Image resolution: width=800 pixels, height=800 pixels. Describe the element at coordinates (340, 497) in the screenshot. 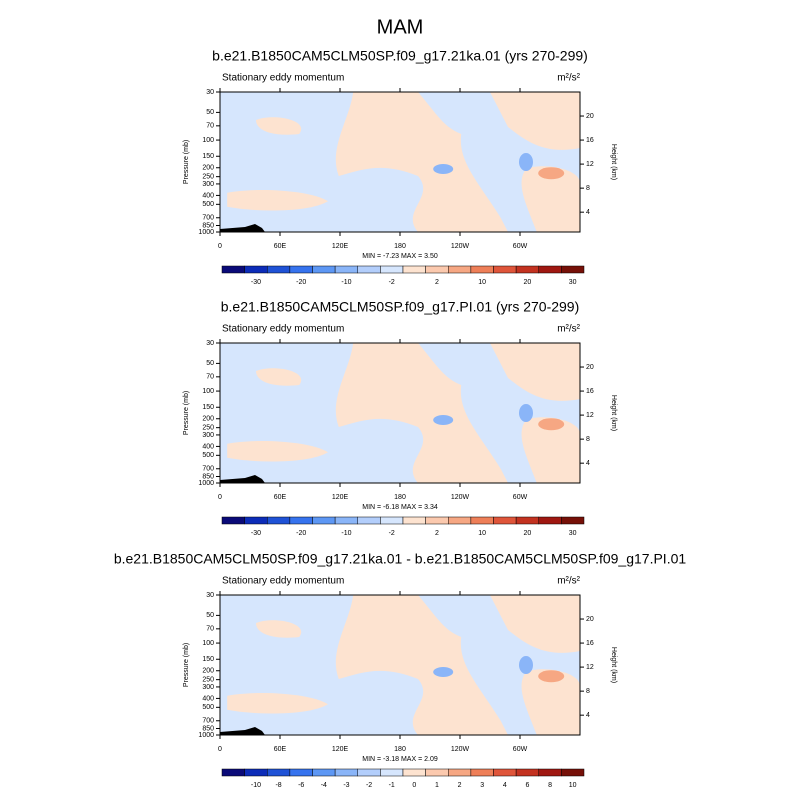

I see `x-tick-label: 120E` at that location.